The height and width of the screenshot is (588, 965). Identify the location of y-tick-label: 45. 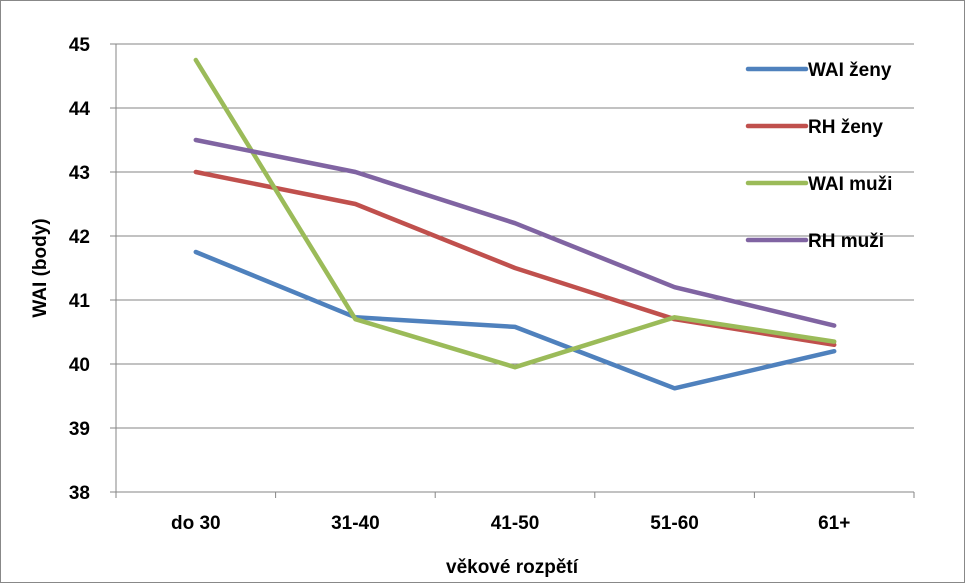
(80, 45).